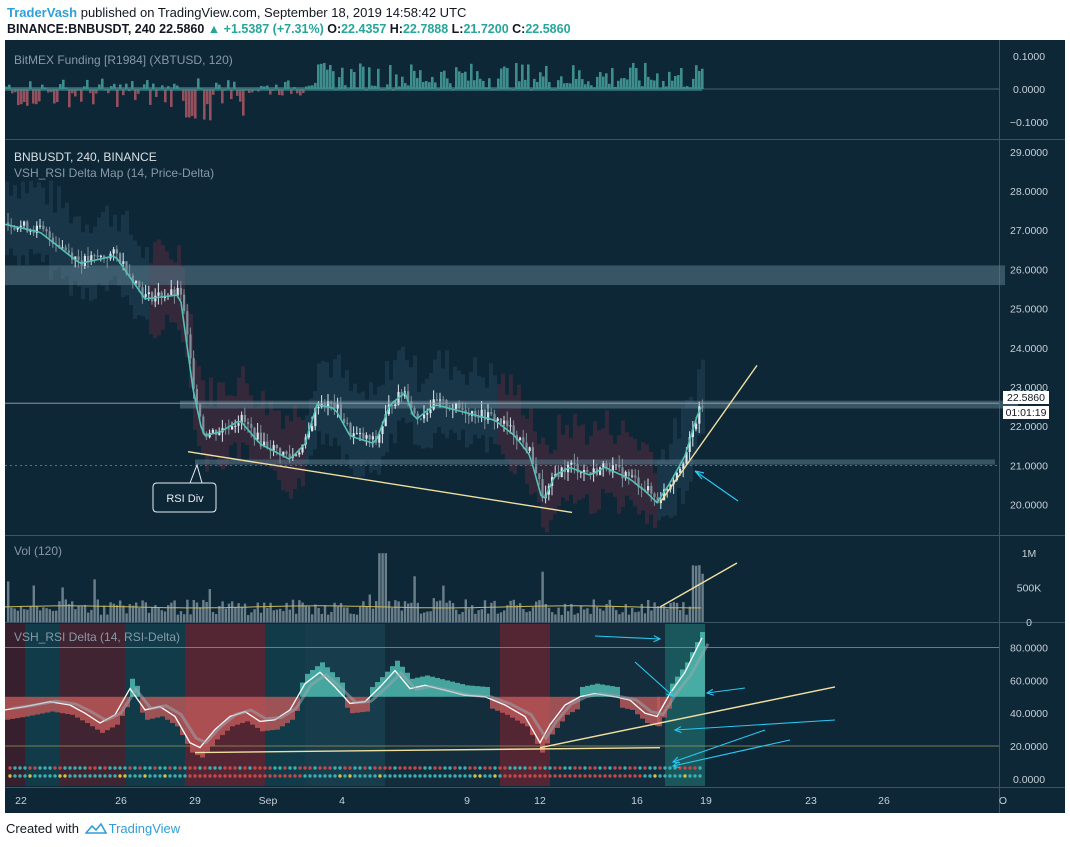 The image size is (1070, 847). What do you see at coordinates (184, 488) in the screenshot?
I see `rsi-div-callout: RSI Div` at bounding box center [184, 488].